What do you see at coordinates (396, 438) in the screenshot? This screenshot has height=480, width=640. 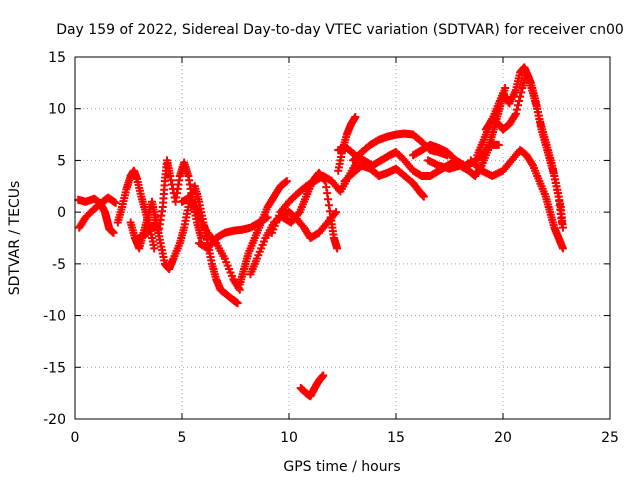 I see `x-tick-label: 15` at bounding box center [396, 438].